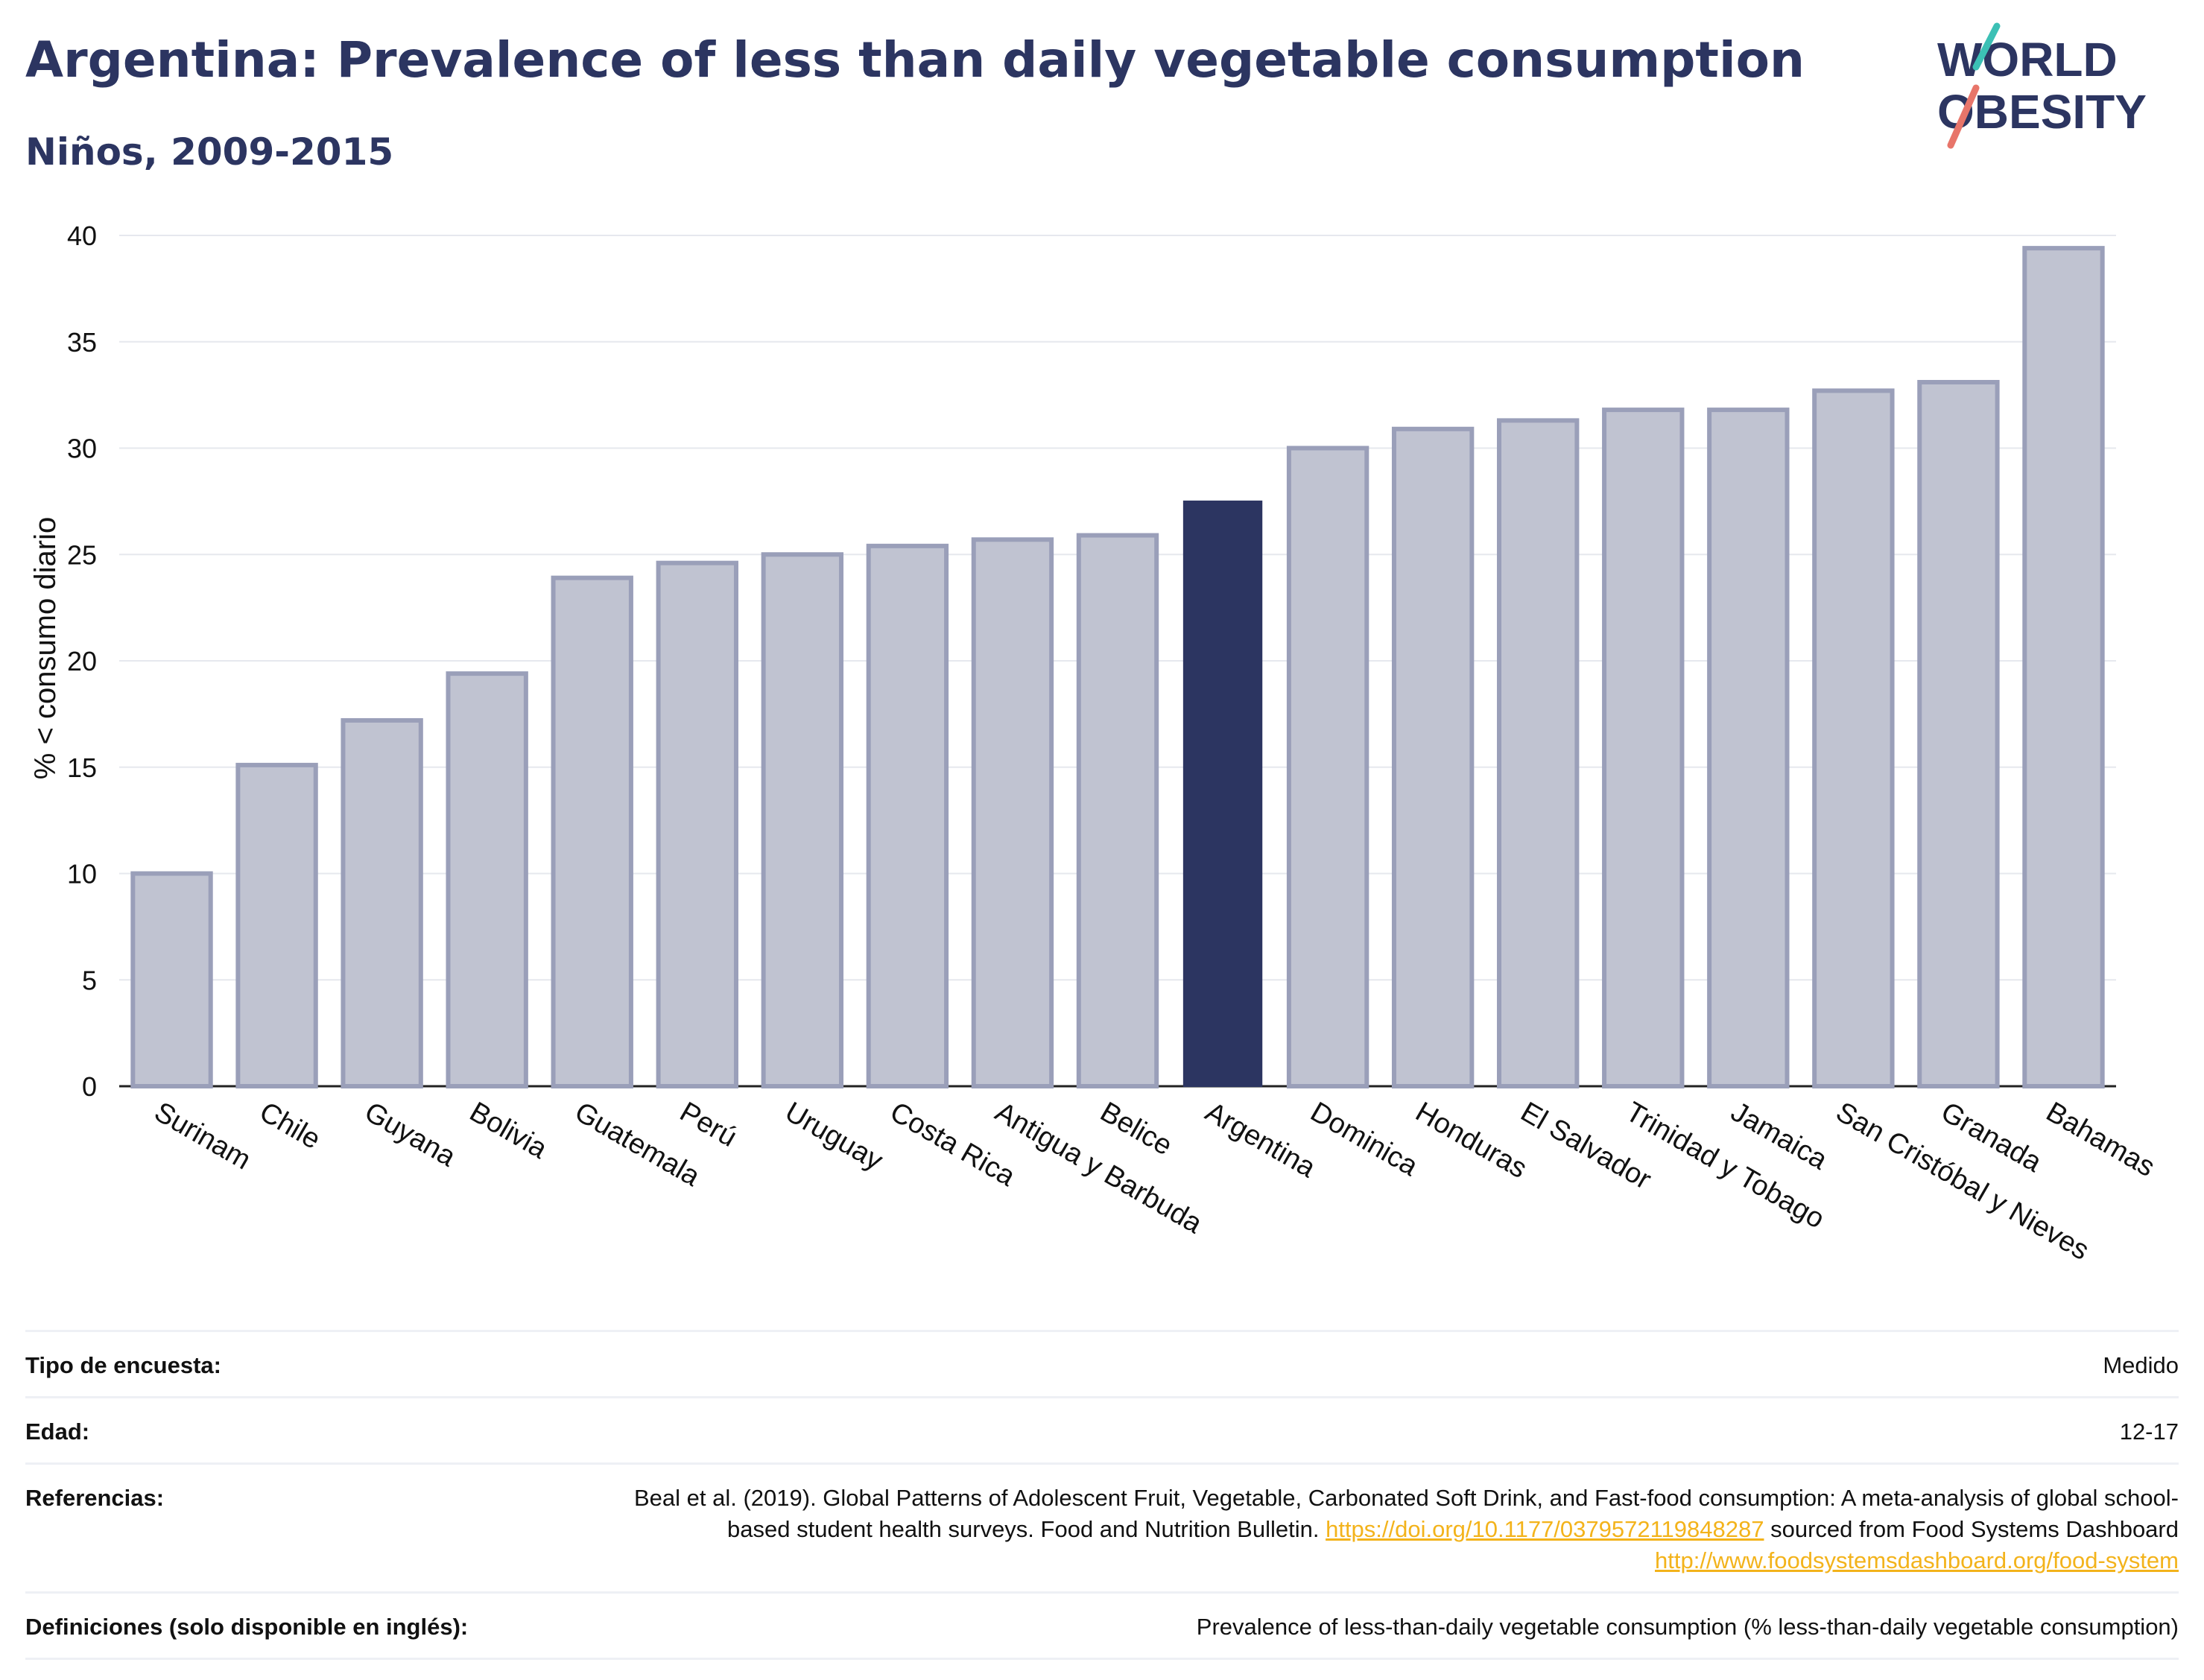 The width and height of the screenshot is (2204, 1680). Describe the element at coordinates (290, 1126) in the screenshot. I see `x-tick-label: Chile` at that location.